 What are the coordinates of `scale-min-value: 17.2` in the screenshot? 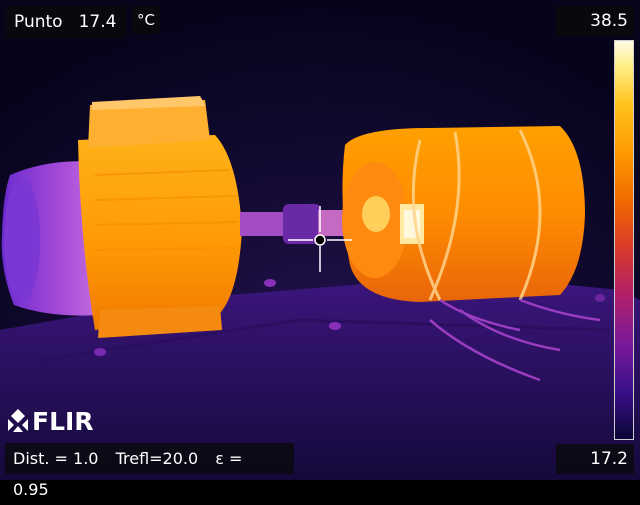 It's located at (595, 459).